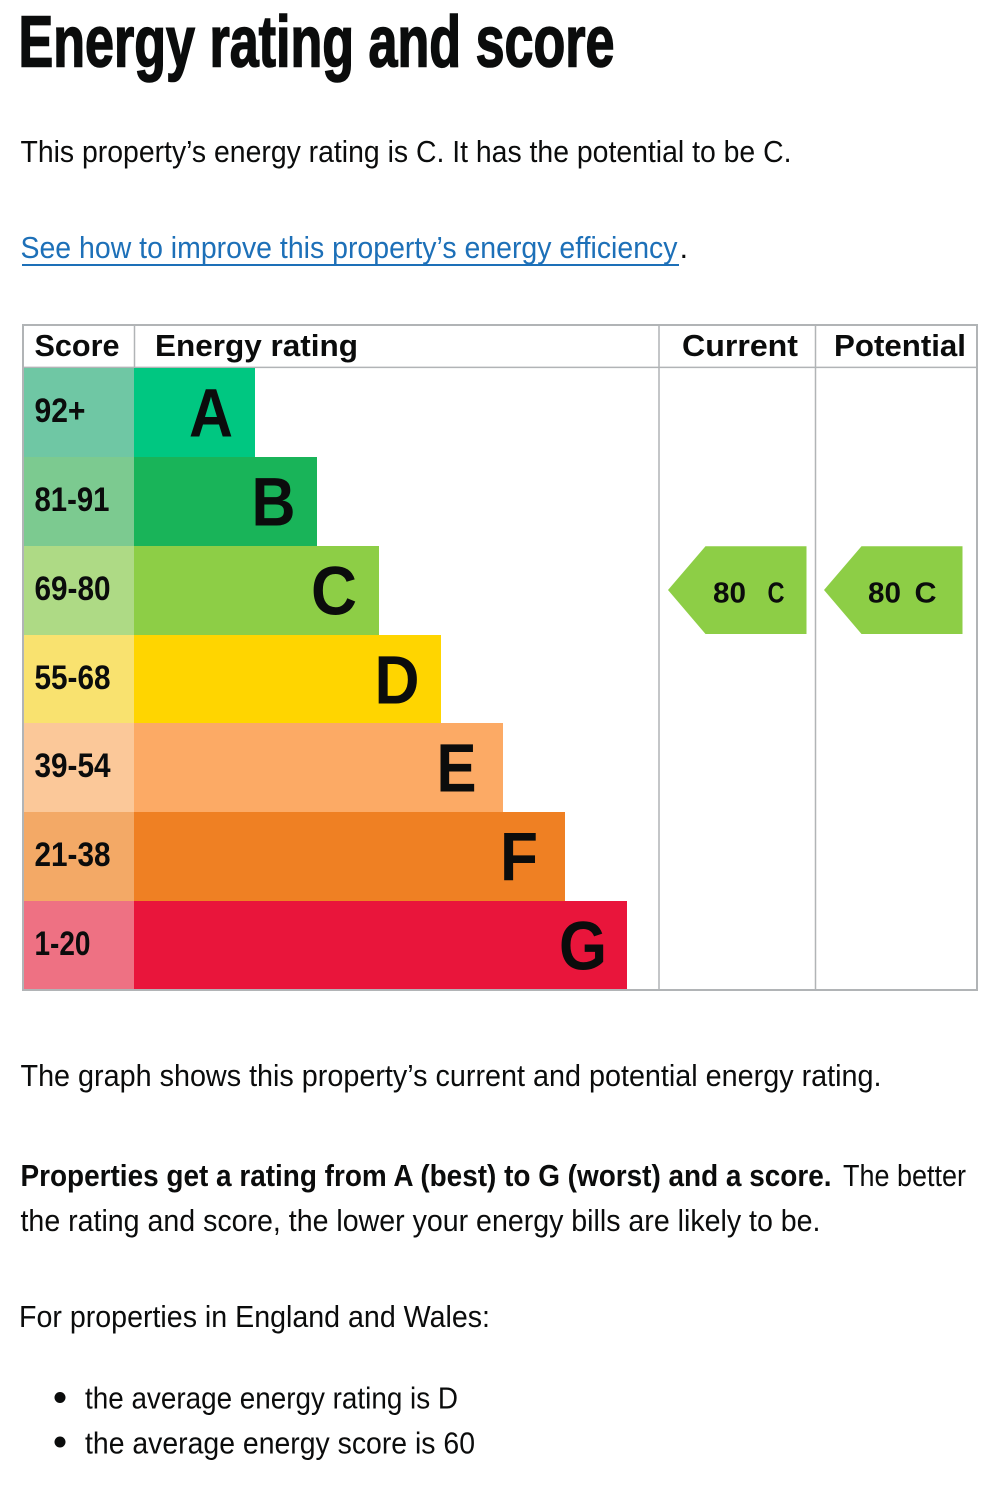  Describe the element at coordinates (72, 500) in the screenshot. I see `svg-text: 81-91` at that location.